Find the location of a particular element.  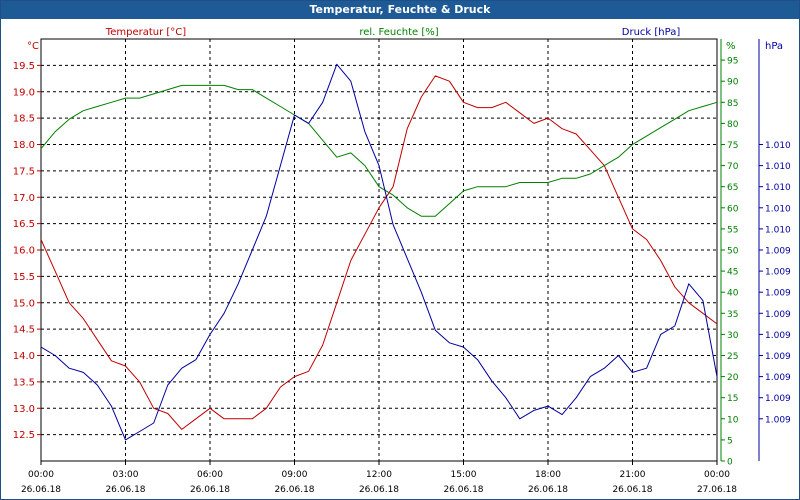

temperature-axis-title: Temperatur [°C] is located at coordinates (145, 32).